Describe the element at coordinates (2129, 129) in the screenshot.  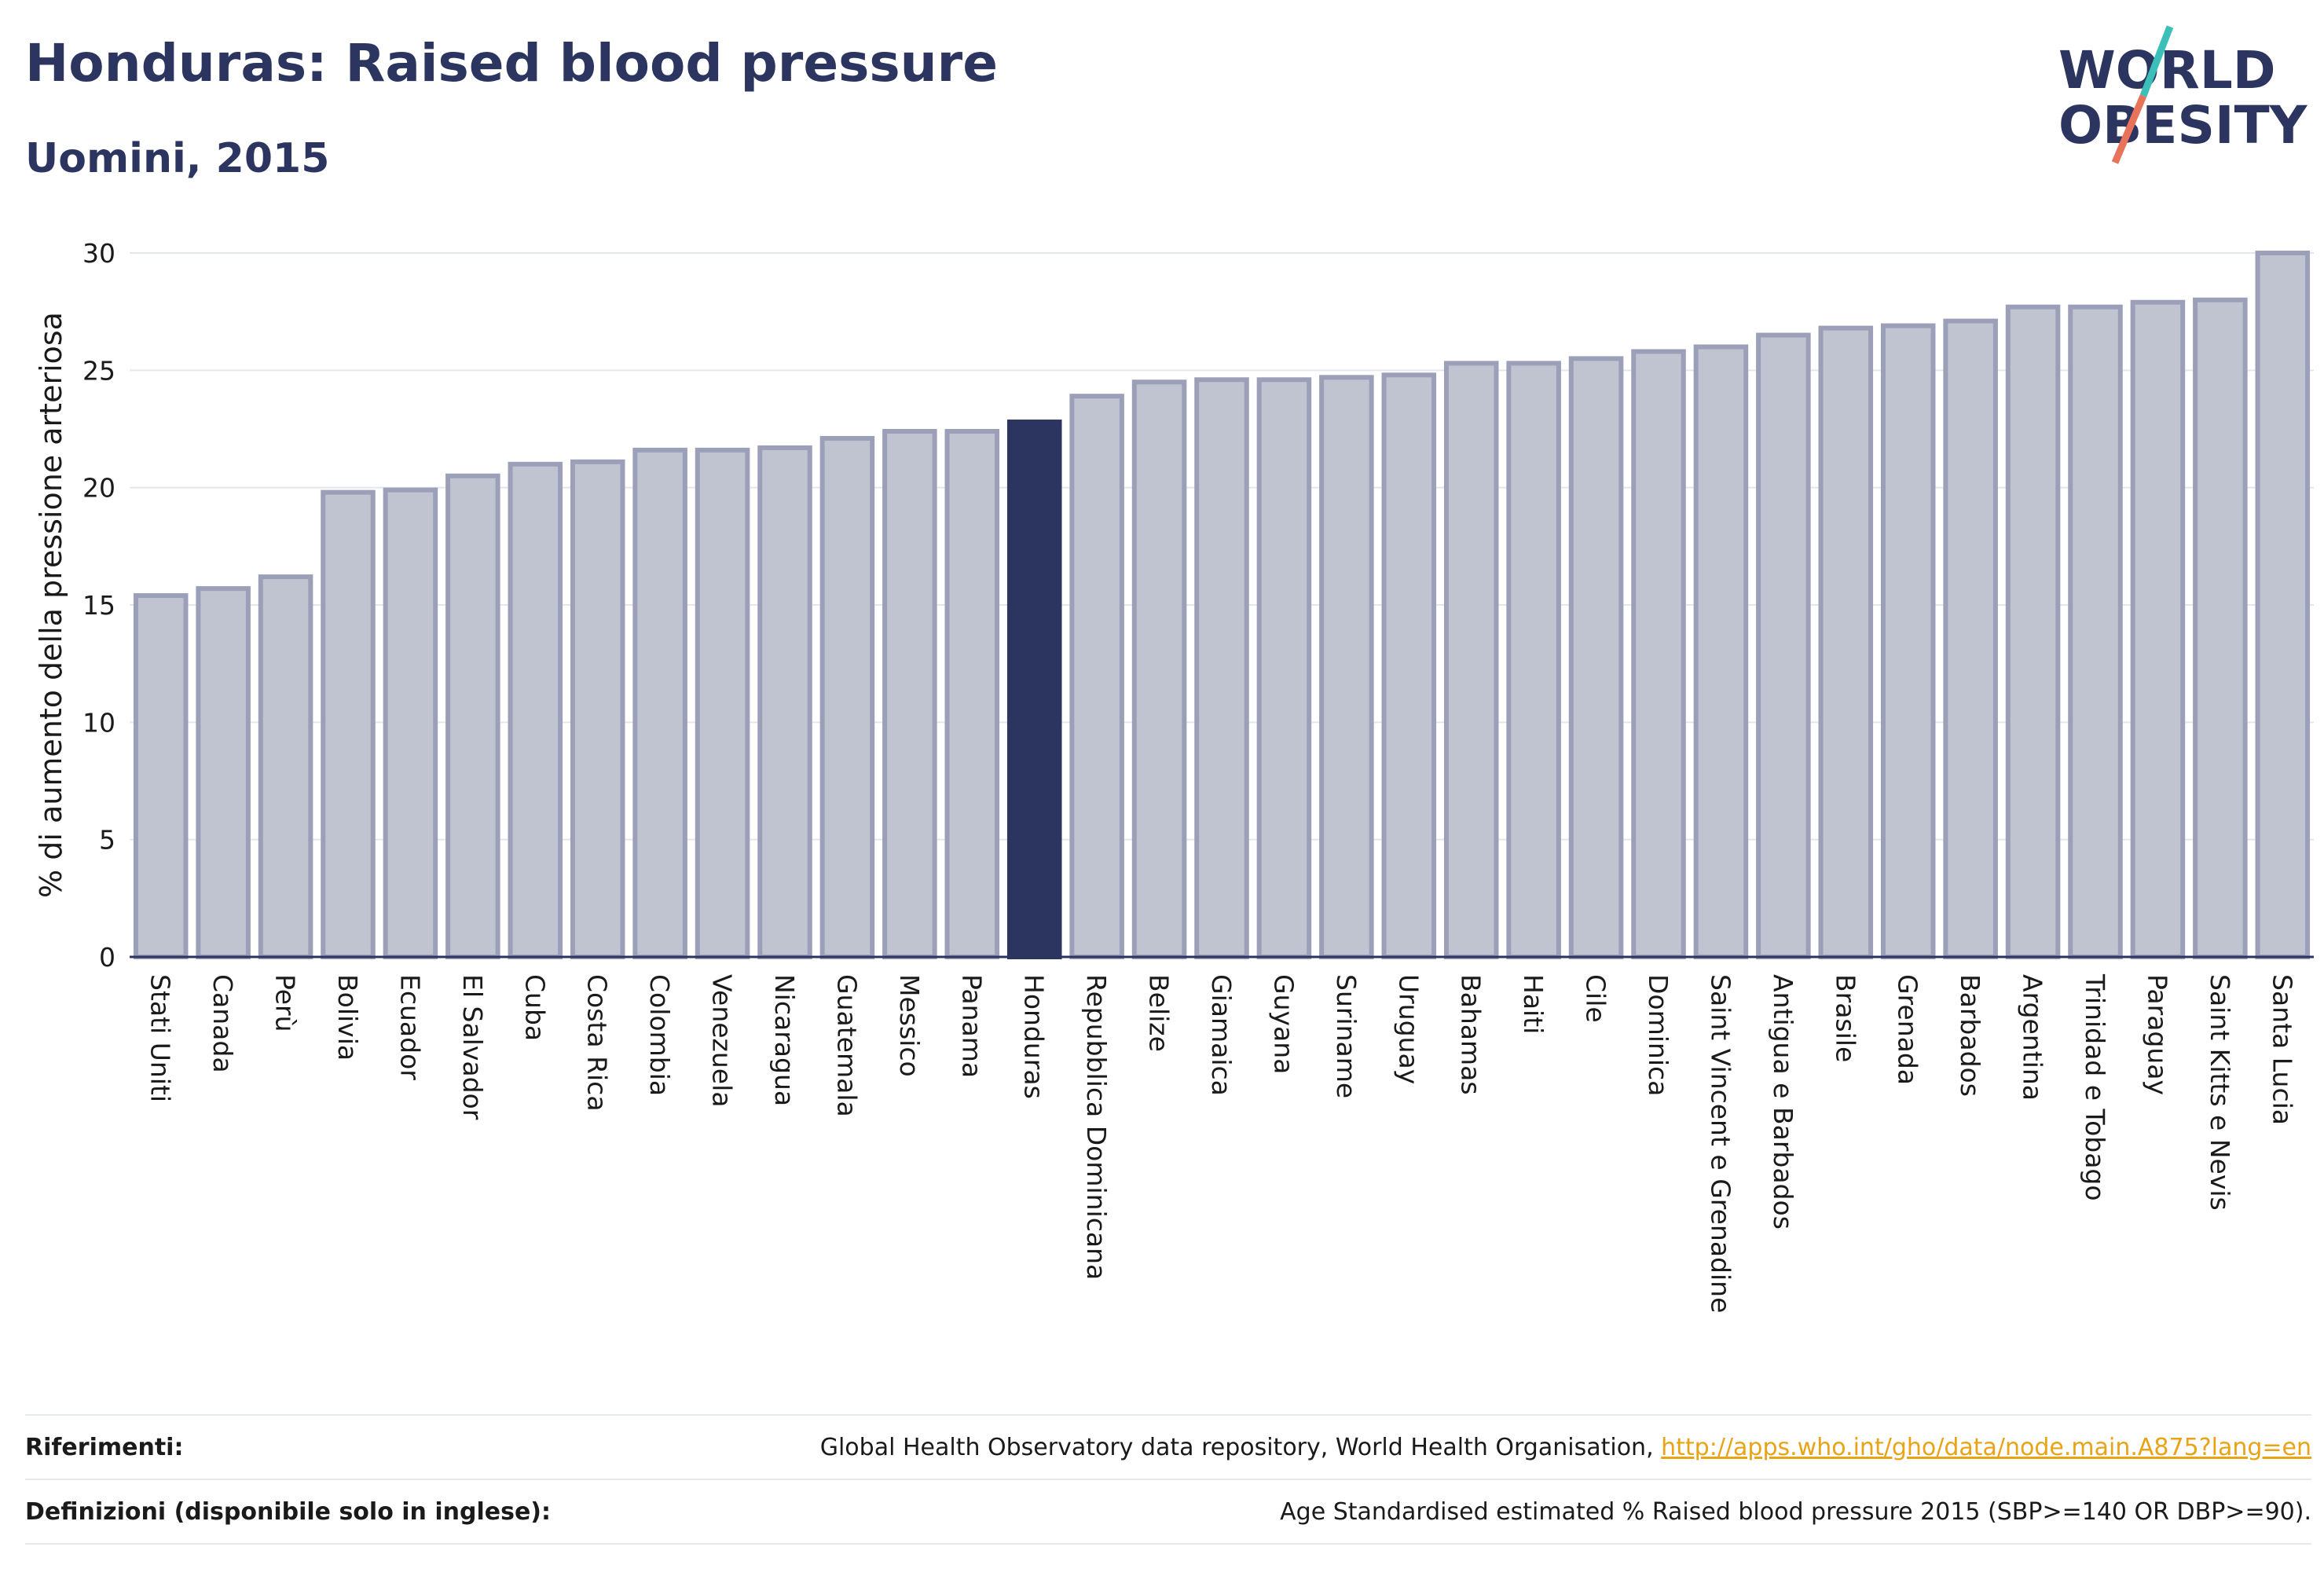
I see `logo-slash-bottom` at that location.